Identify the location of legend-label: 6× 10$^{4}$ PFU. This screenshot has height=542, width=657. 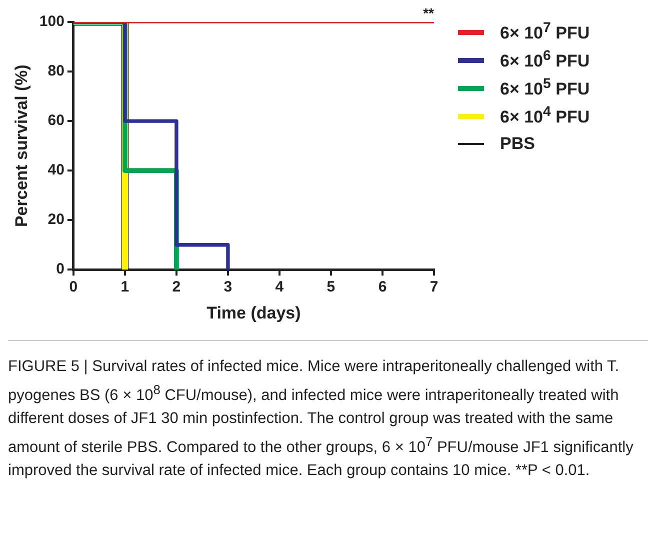
(545, 116).